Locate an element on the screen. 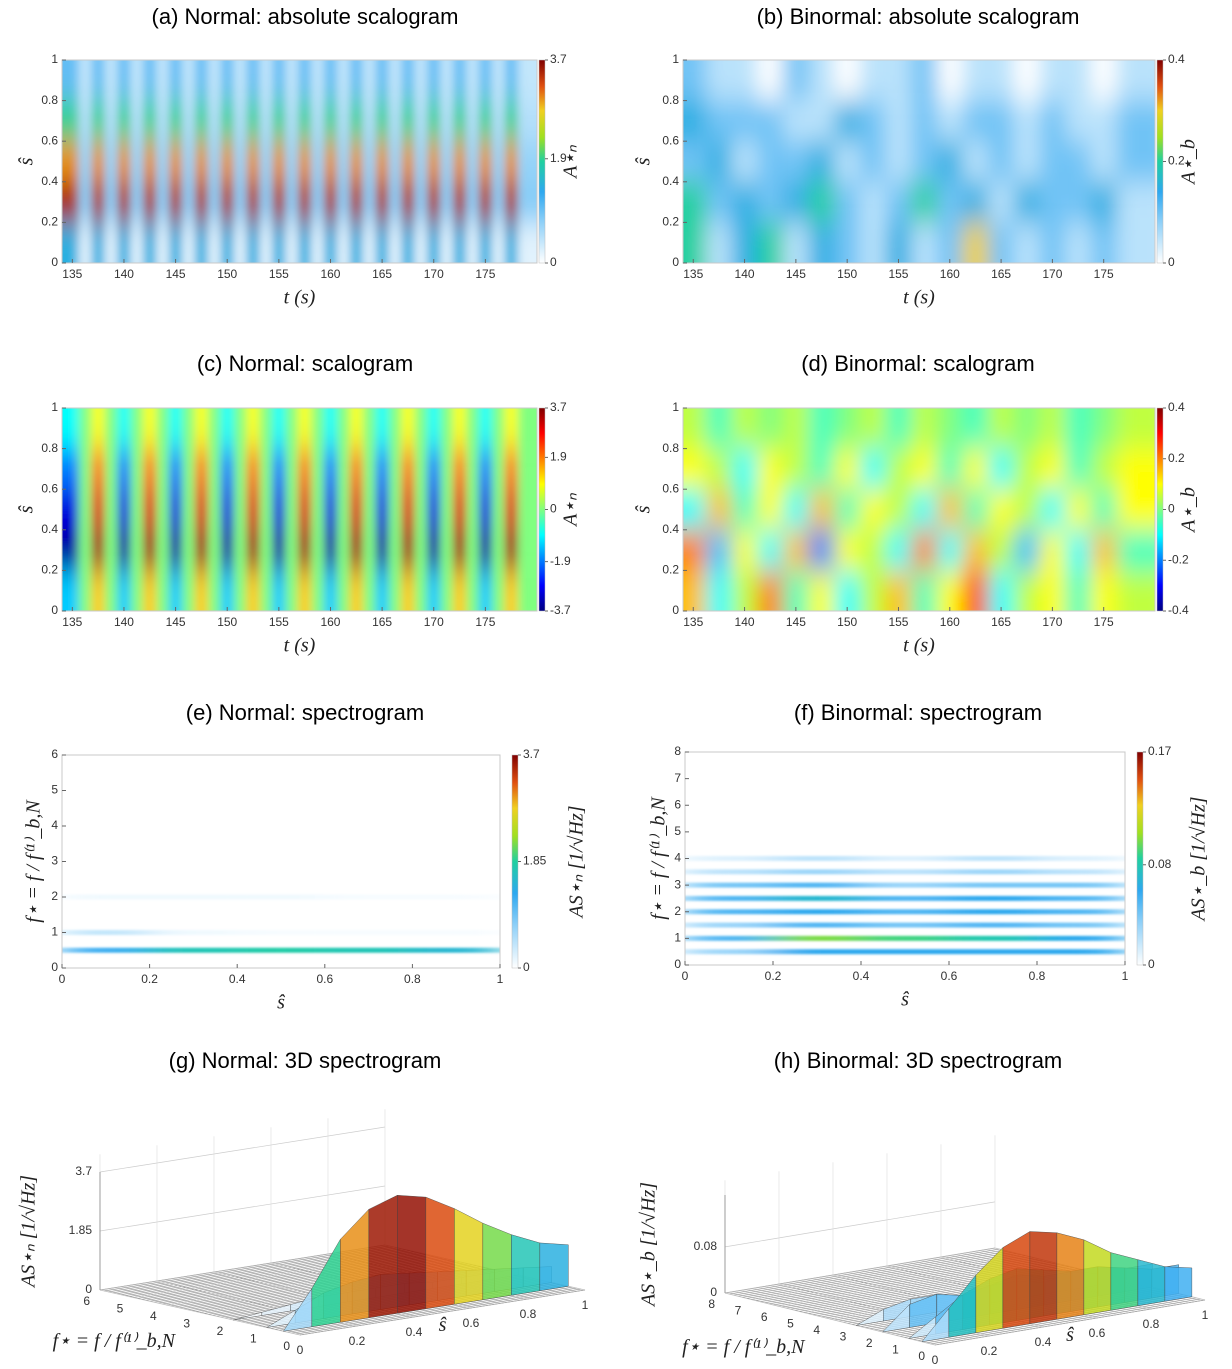 Image resolution: width=1232 pixels, height=1369 pixels. z-tick-label: 3.7 is located at coordinates (83, 1171).